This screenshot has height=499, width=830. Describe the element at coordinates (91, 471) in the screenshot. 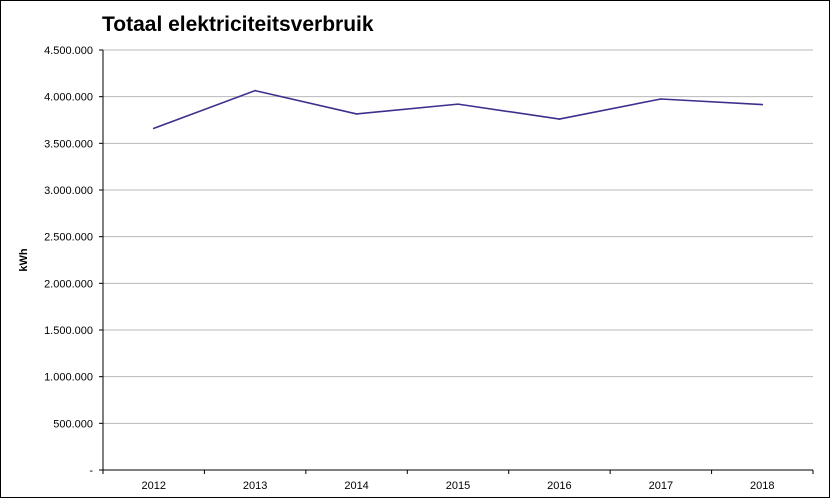

I see `y-tick-label: -` at that location.